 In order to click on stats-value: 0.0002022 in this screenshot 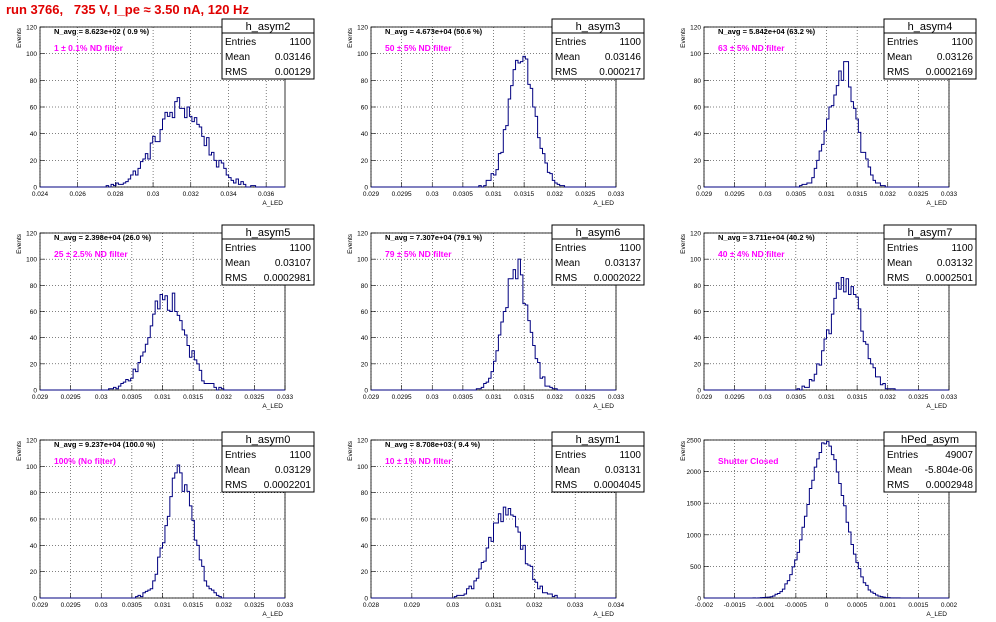, I will do `click(618, 278)`.